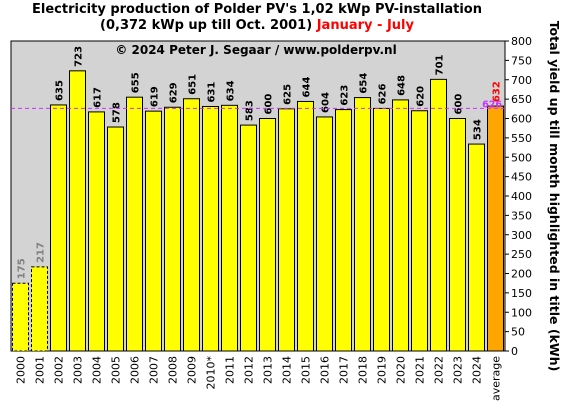  Describe the element at coordinates (258, 104) in the screenshot. I see `reference-line-layer: 626` at that location.